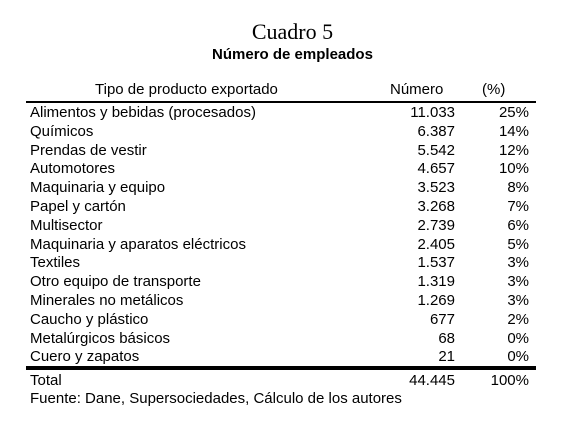 This screenshot has height=424, width=585. Describe the element at coordinates (513, 131) in the screenshot. I see `table-cell: 14%` at that location.